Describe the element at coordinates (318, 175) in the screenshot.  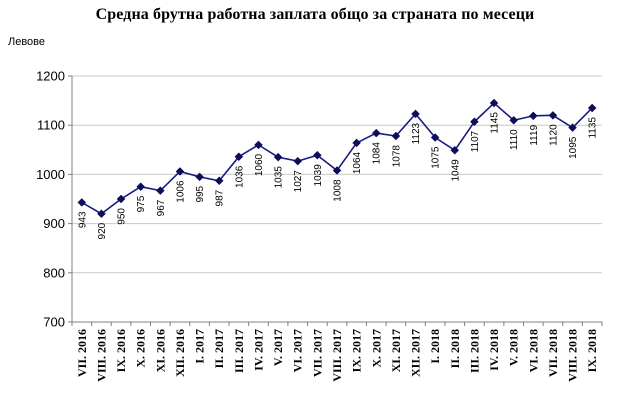
I see `data-label: 1039` at that location.